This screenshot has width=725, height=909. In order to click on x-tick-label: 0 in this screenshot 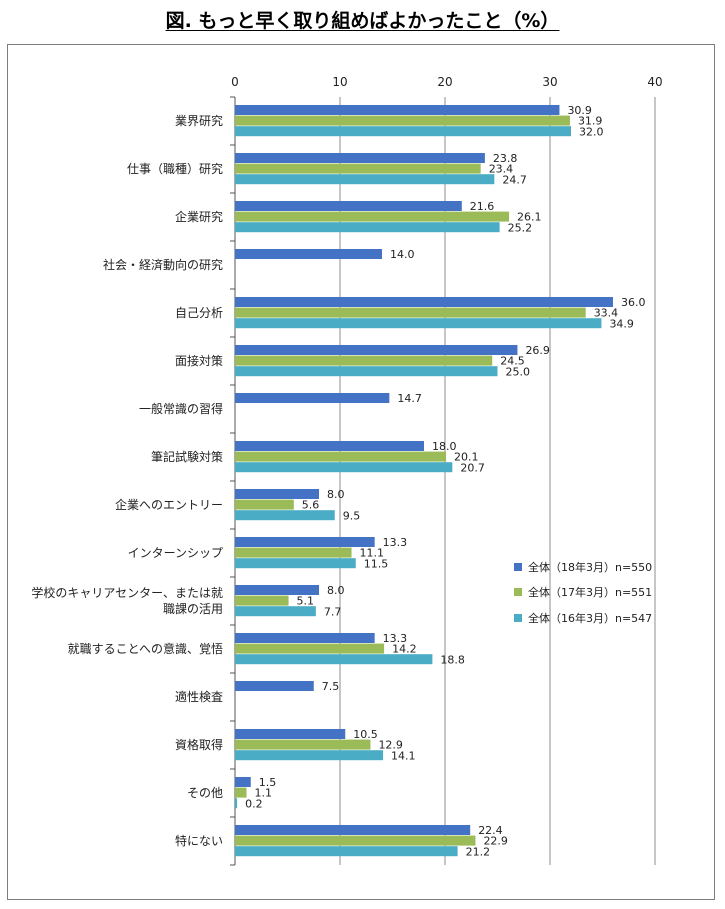, I will do `click(235, 82)`.